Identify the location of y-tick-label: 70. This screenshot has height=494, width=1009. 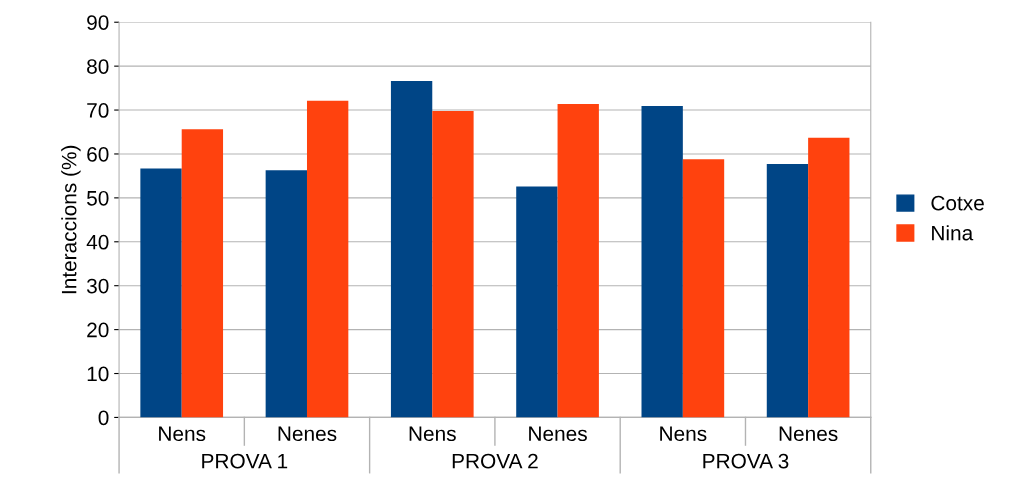
(98, 110).